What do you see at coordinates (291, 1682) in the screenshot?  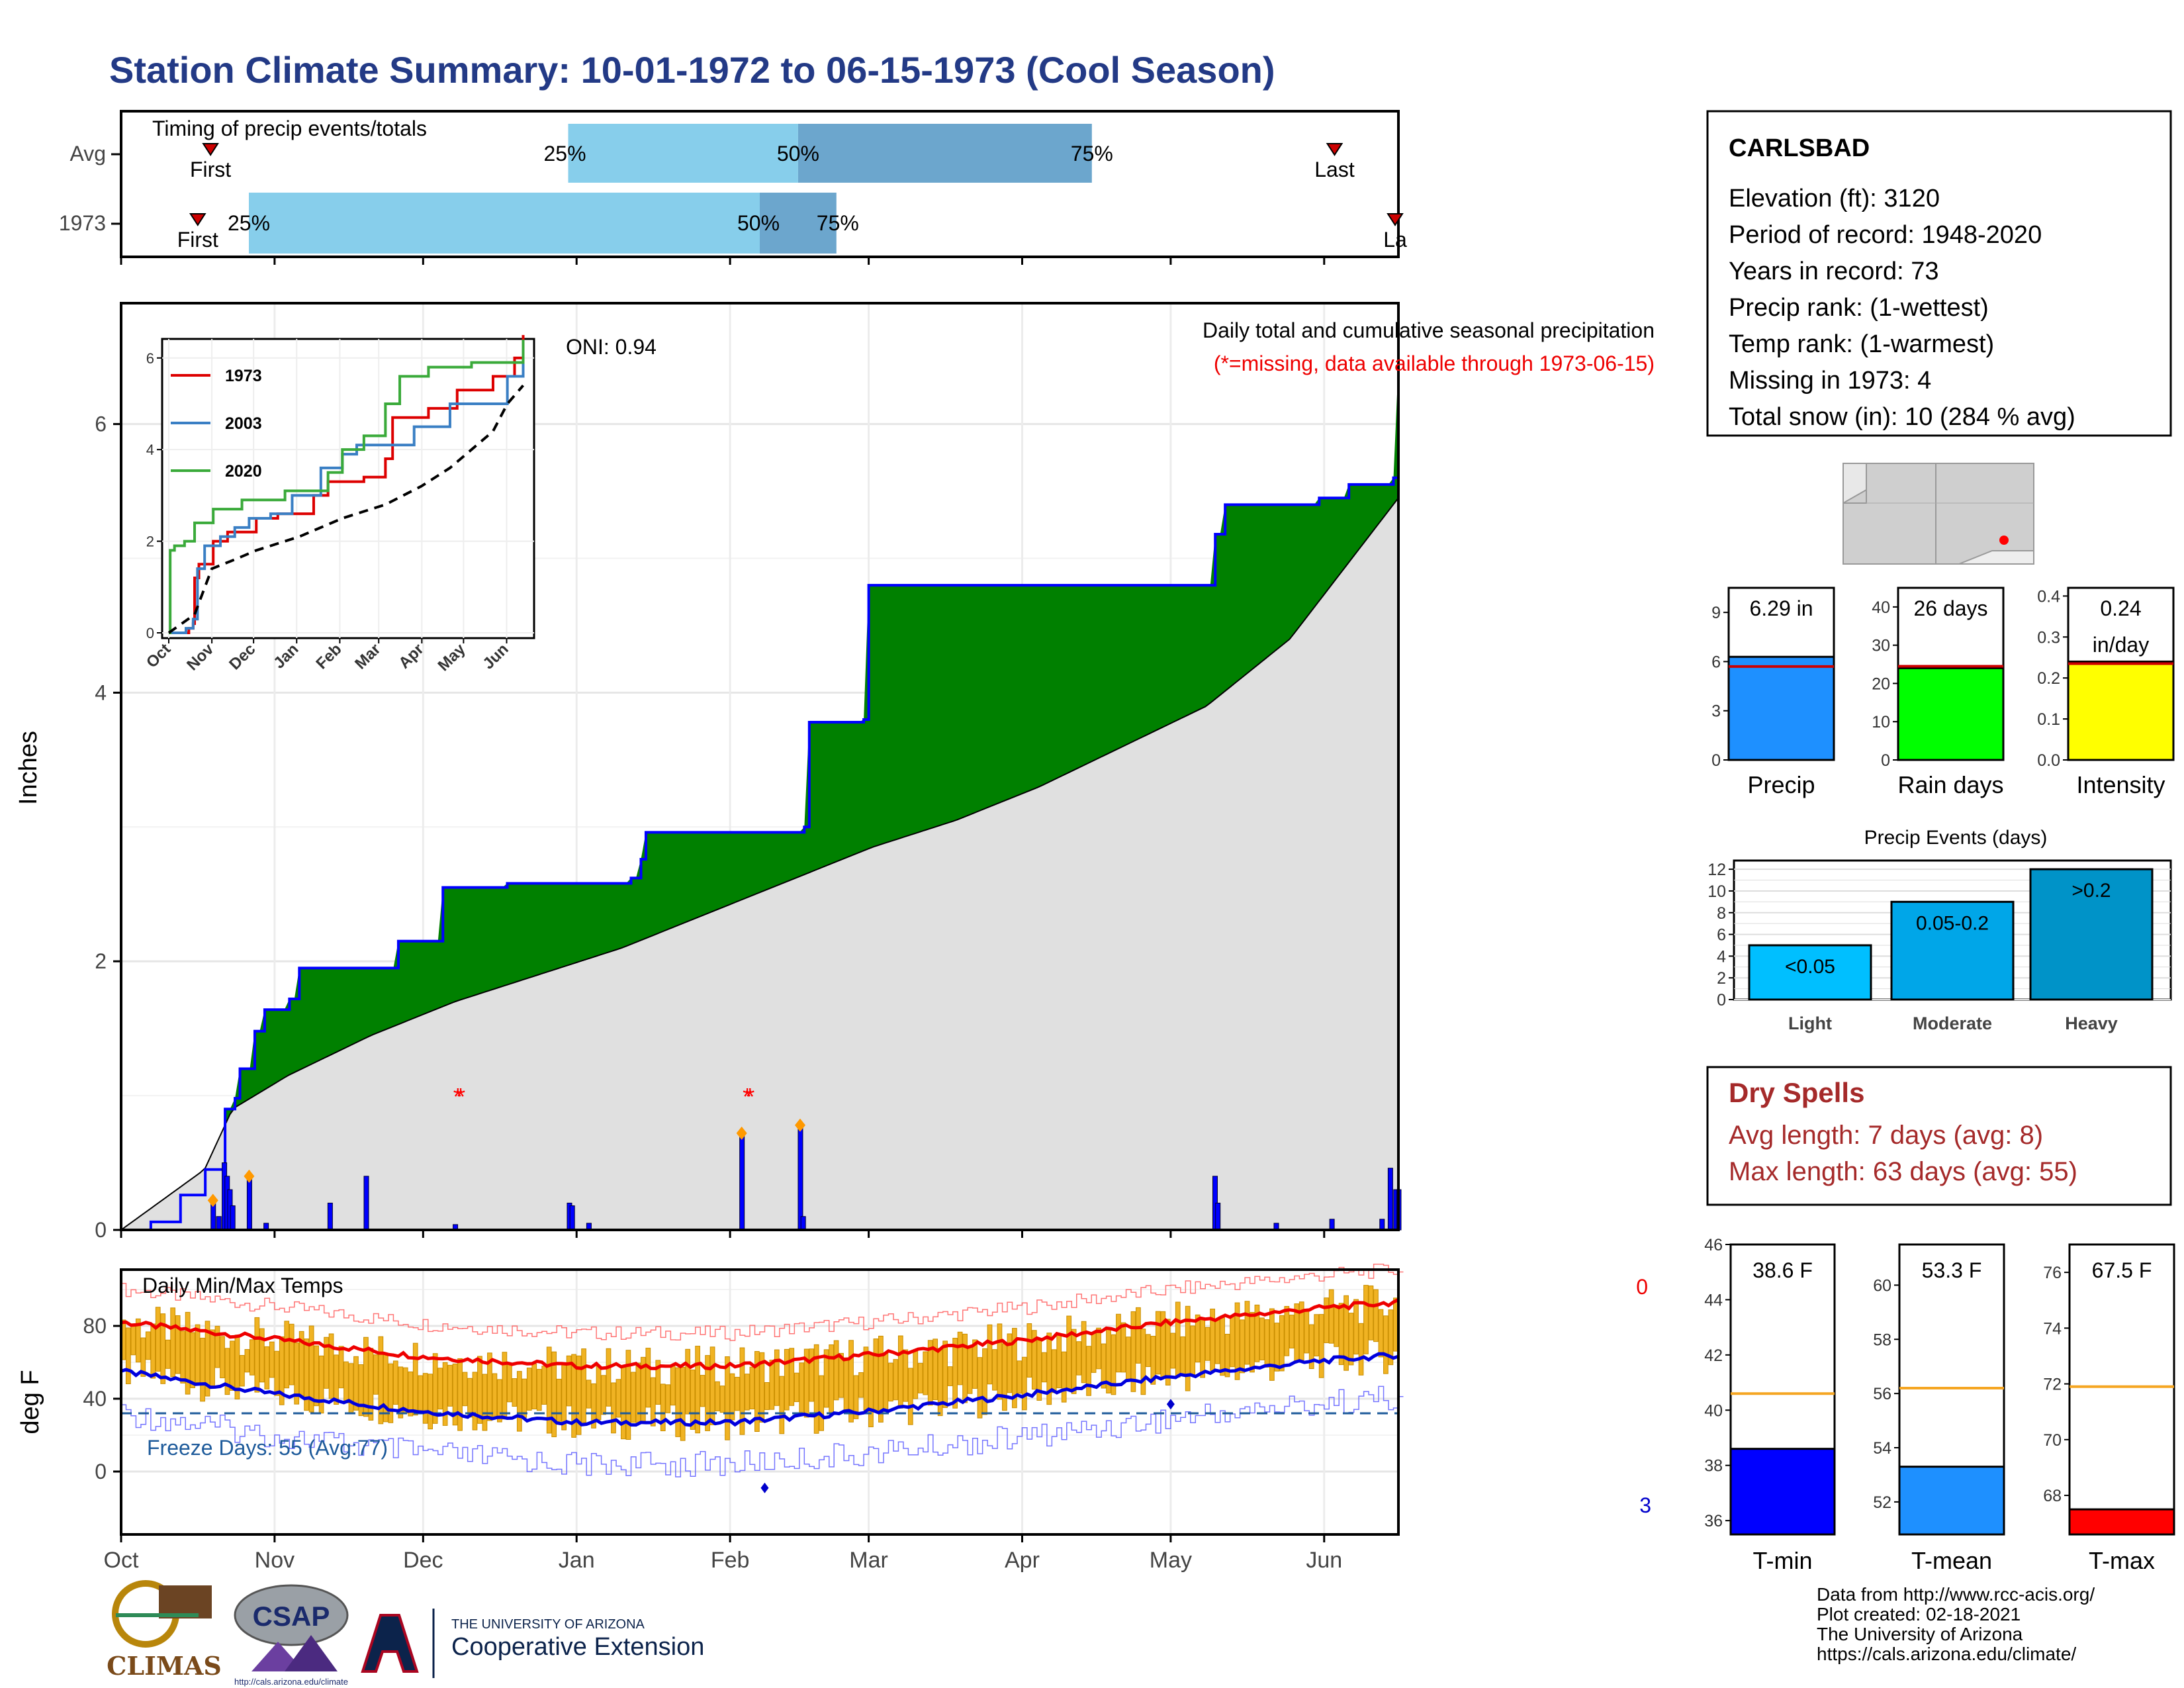 I see `csap-logo-url: http://cals.arizona.edu/climate` at bounding box center [291, 1682].